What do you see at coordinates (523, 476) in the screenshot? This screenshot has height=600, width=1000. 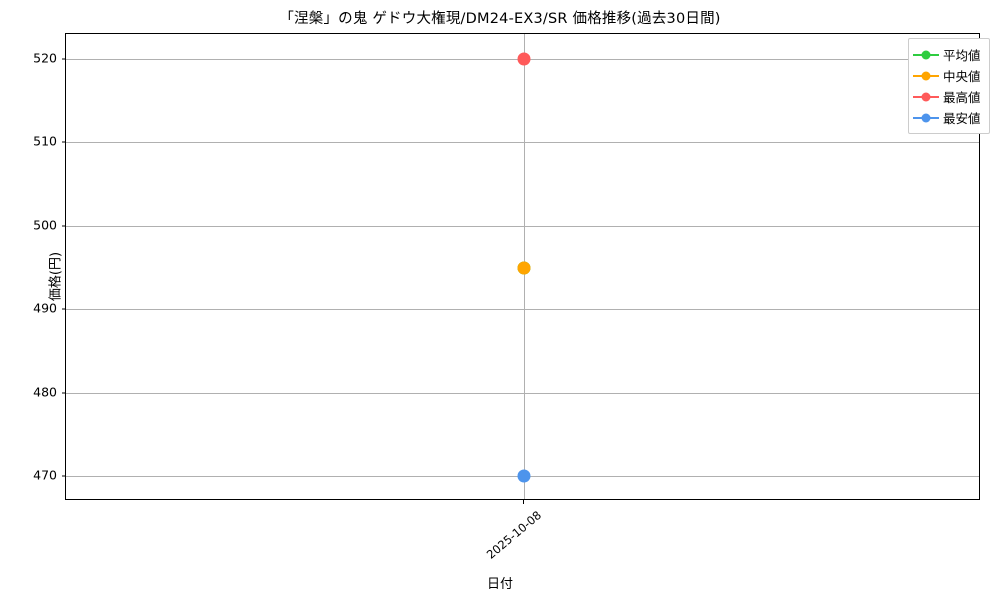 I see `data-point-最安値` at bounding box center [523, 476].